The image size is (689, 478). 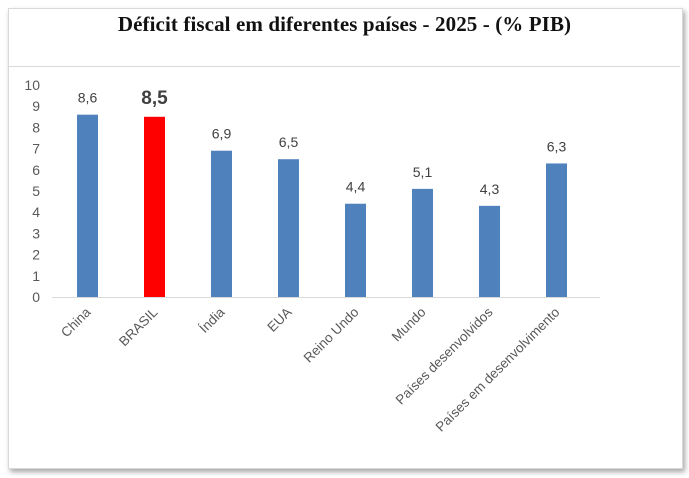 What do you see at coordinates (36, 276) in the screenshot?
I see `y-tick-label: 1` at bounding box center [36, 276].